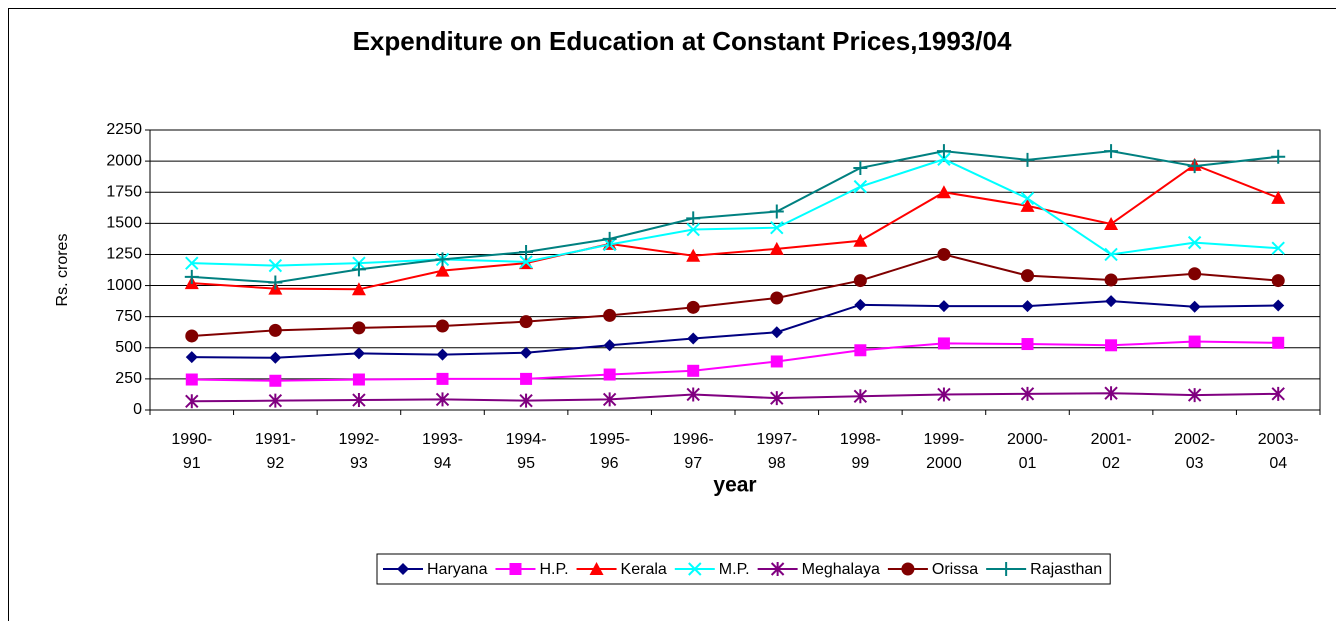 The width and height of the screenshot is (1336, 621). What do you see at coordinates (841, 569) in the screenshot?
I see `legend-label: Meghalaya` at bounding box center [841, 569].